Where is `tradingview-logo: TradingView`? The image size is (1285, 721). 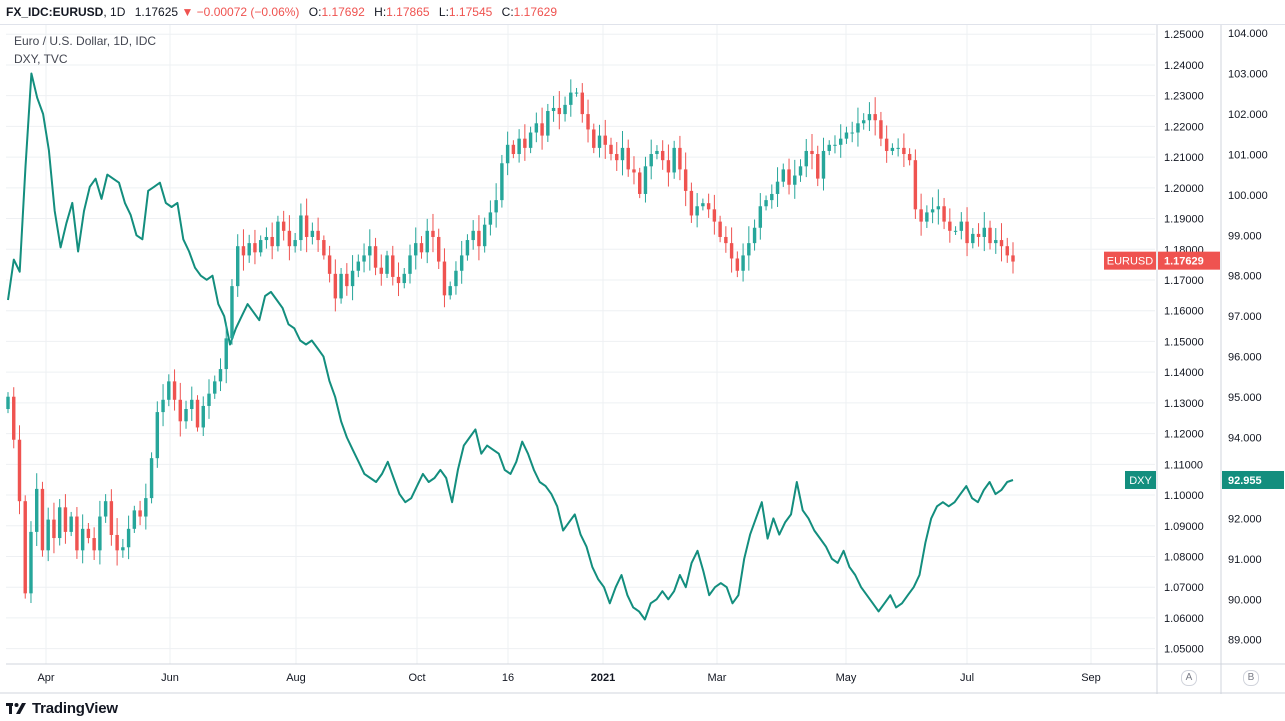
tradingview-logo: TradingView is located at coordinates (62, 708).